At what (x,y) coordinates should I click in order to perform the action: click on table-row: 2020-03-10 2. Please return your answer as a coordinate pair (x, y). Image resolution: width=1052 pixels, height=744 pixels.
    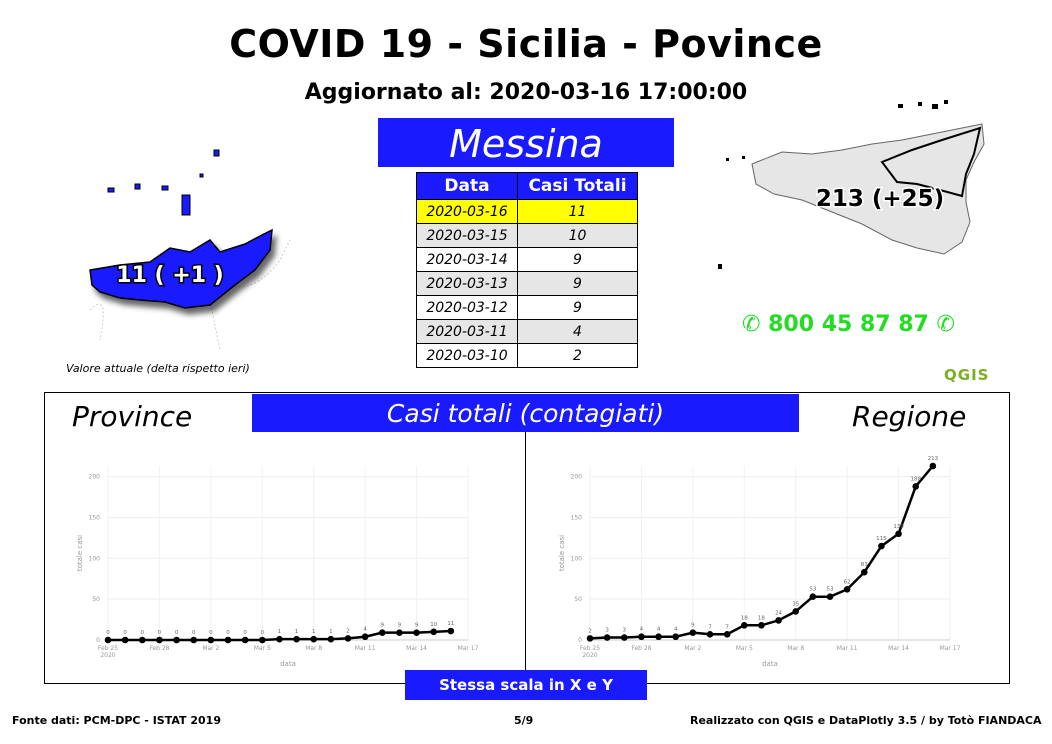
    Looking at the image, I should click on (527, 355).